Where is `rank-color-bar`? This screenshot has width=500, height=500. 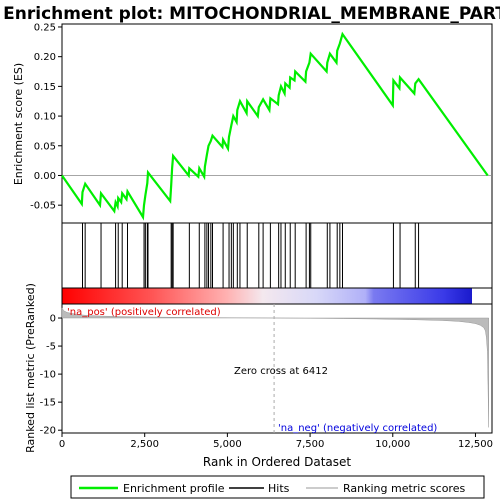
rank-color-bar is located at coordinates (267, 296).